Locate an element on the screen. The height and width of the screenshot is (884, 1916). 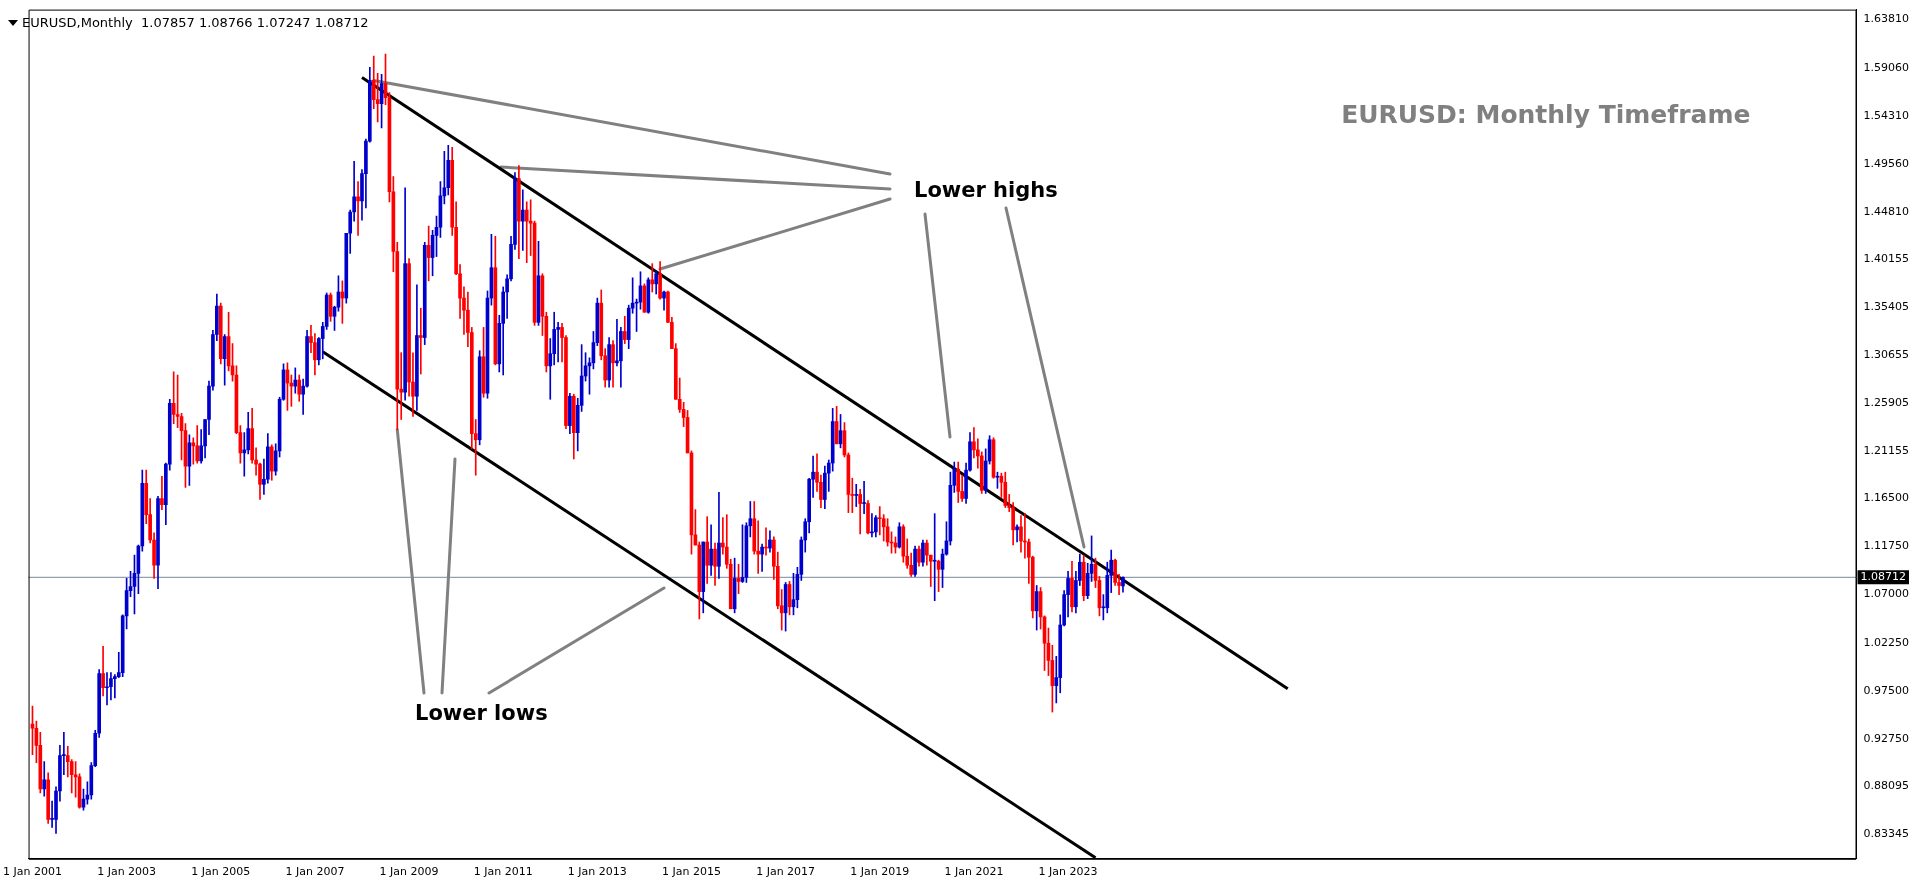
annotation: Lower highs is located at coordinates (986, 190).